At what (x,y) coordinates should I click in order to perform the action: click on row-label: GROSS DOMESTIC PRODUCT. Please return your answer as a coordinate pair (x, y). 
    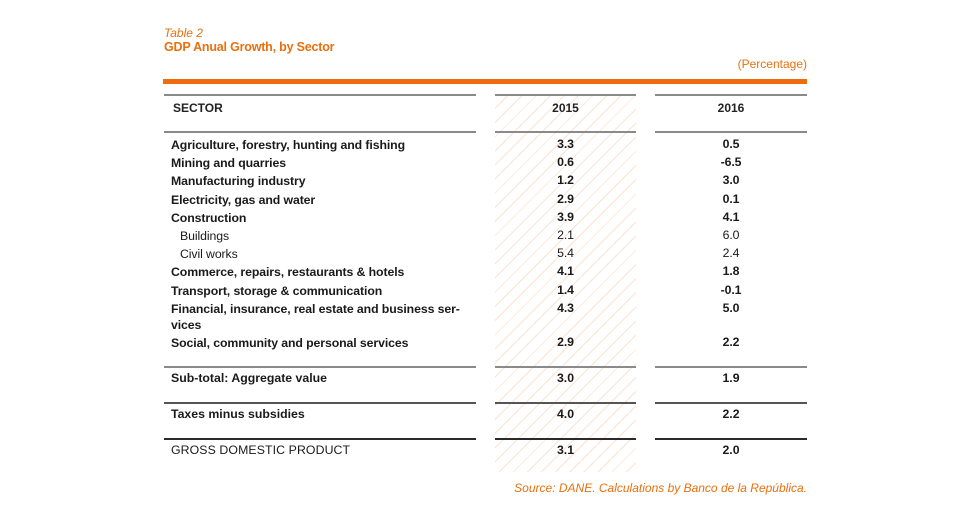
    Looking at the image, I should click on (261, 450).